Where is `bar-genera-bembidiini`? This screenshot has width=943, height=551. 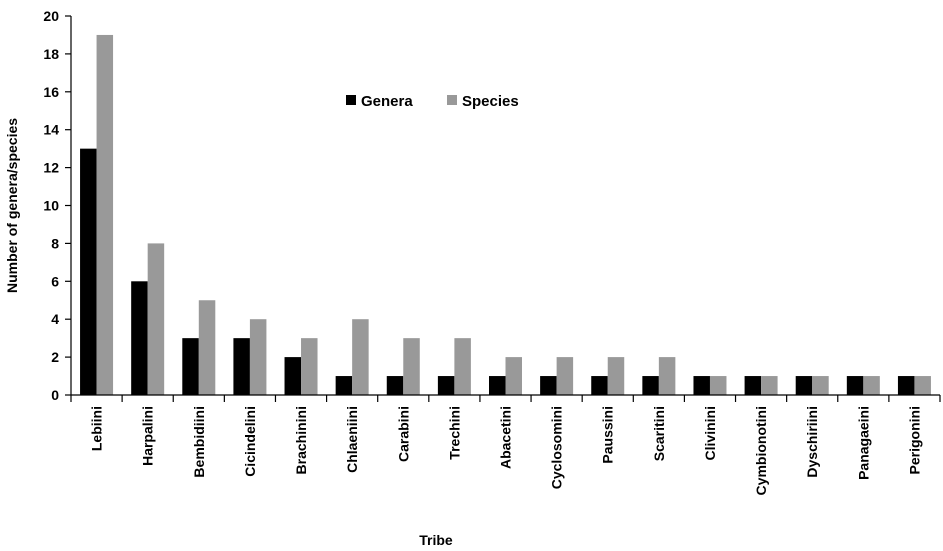
bar-genera-bembidiini is located at coordinates (190, 366).